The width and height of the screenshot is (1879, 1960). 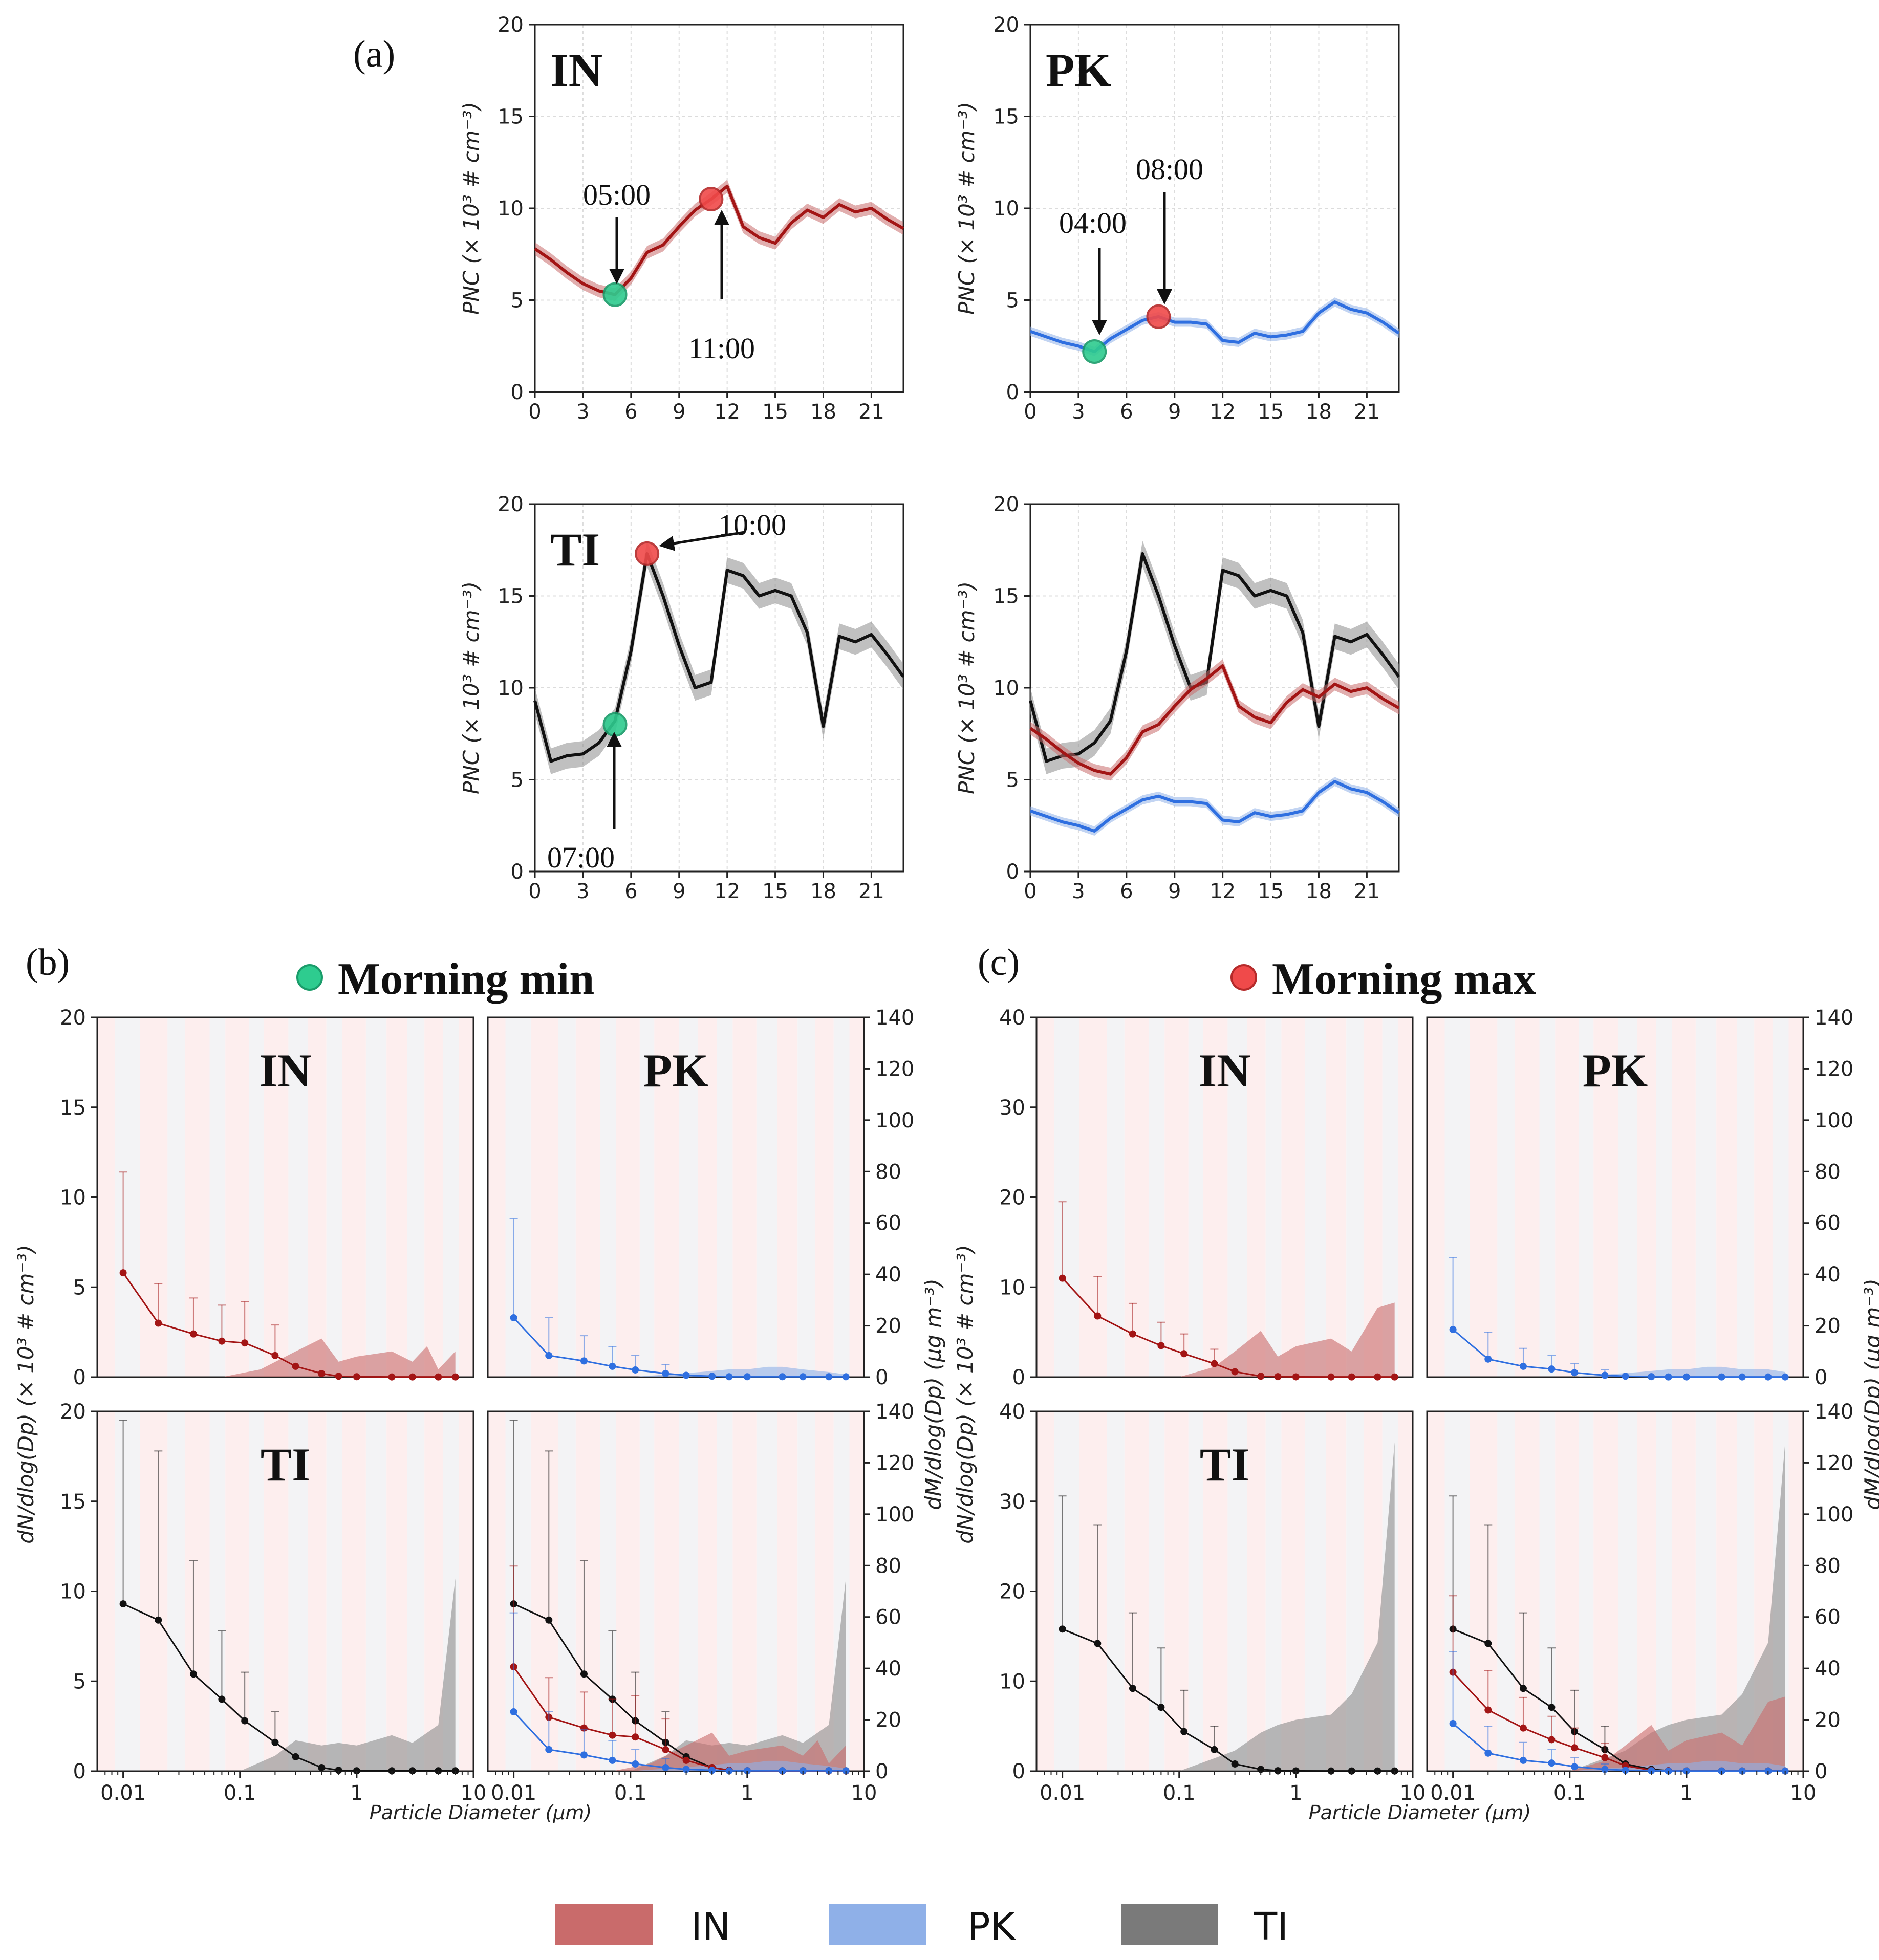 What do you see at coordinates (576, 70) in the screenshot?
I see `chart-title: IN` at bounding box center [576, 70].